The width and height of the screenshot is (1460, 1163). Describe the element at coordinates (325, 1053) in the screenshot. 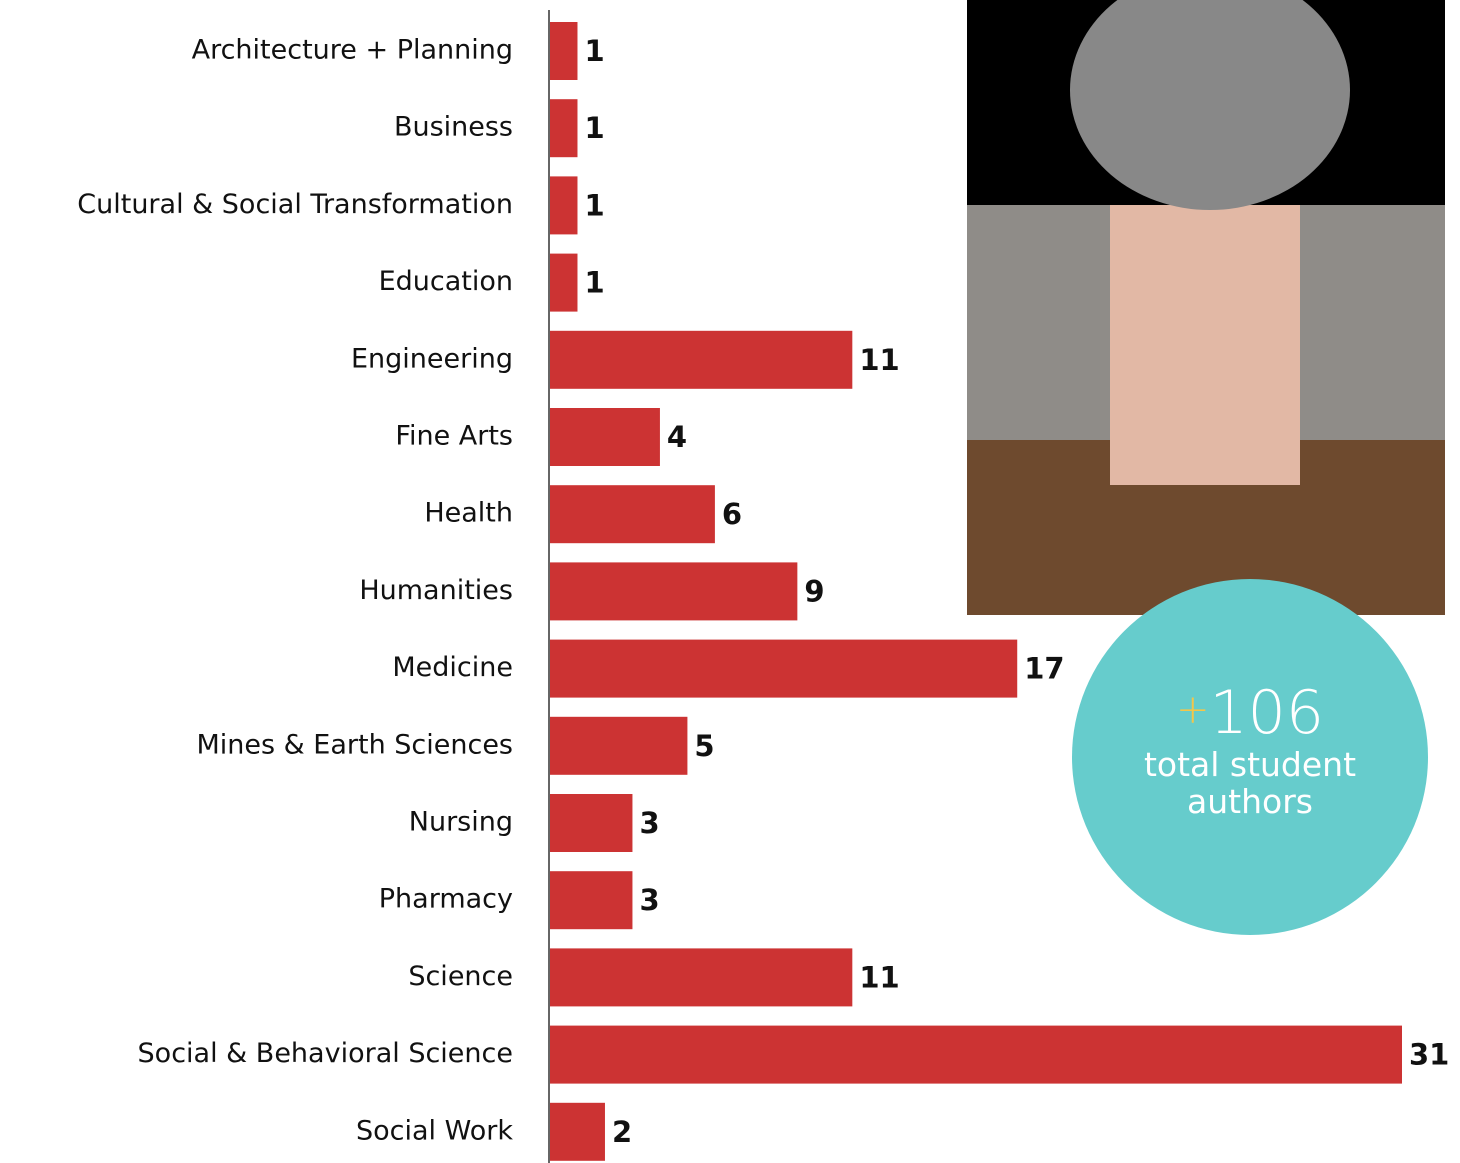

I see `category-label: Social & Behavioral Science` at that location.